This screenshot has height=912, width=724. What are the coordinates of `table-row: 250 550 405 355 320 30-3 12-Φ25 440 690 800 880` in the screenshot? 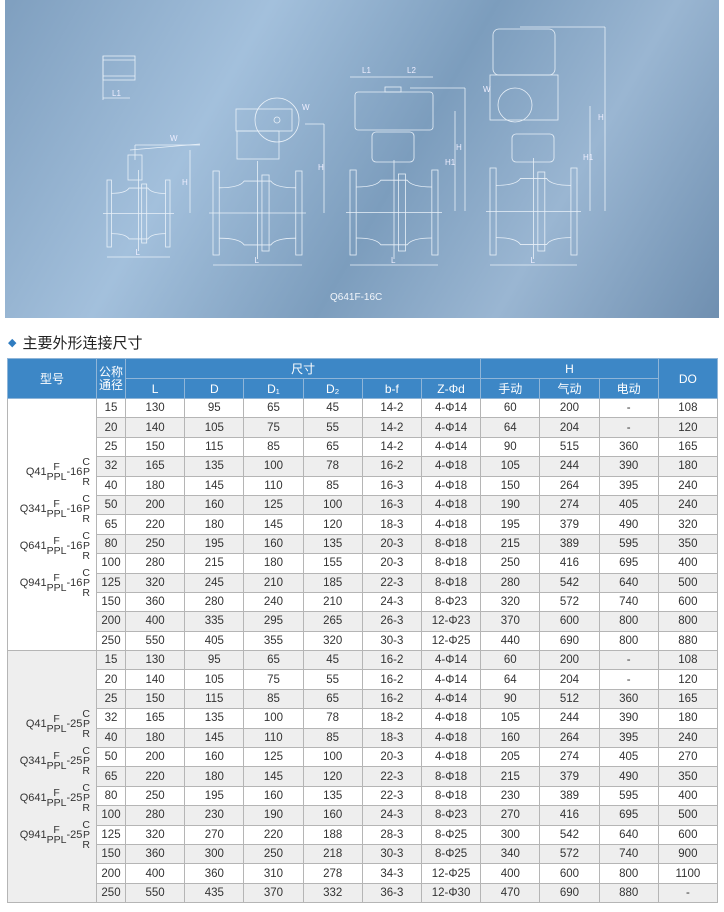 It's located at (363, 641).